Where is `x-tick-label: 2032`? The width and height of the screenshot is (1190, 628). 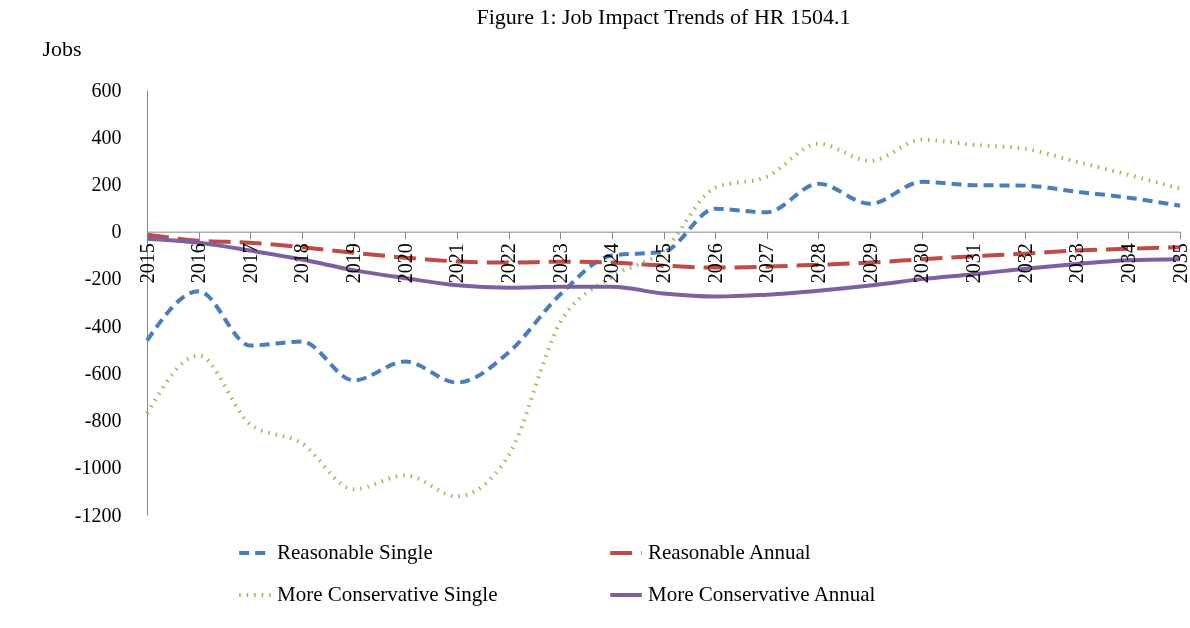 x-tick-label: 2032 is located at coordinates (1024, 263).